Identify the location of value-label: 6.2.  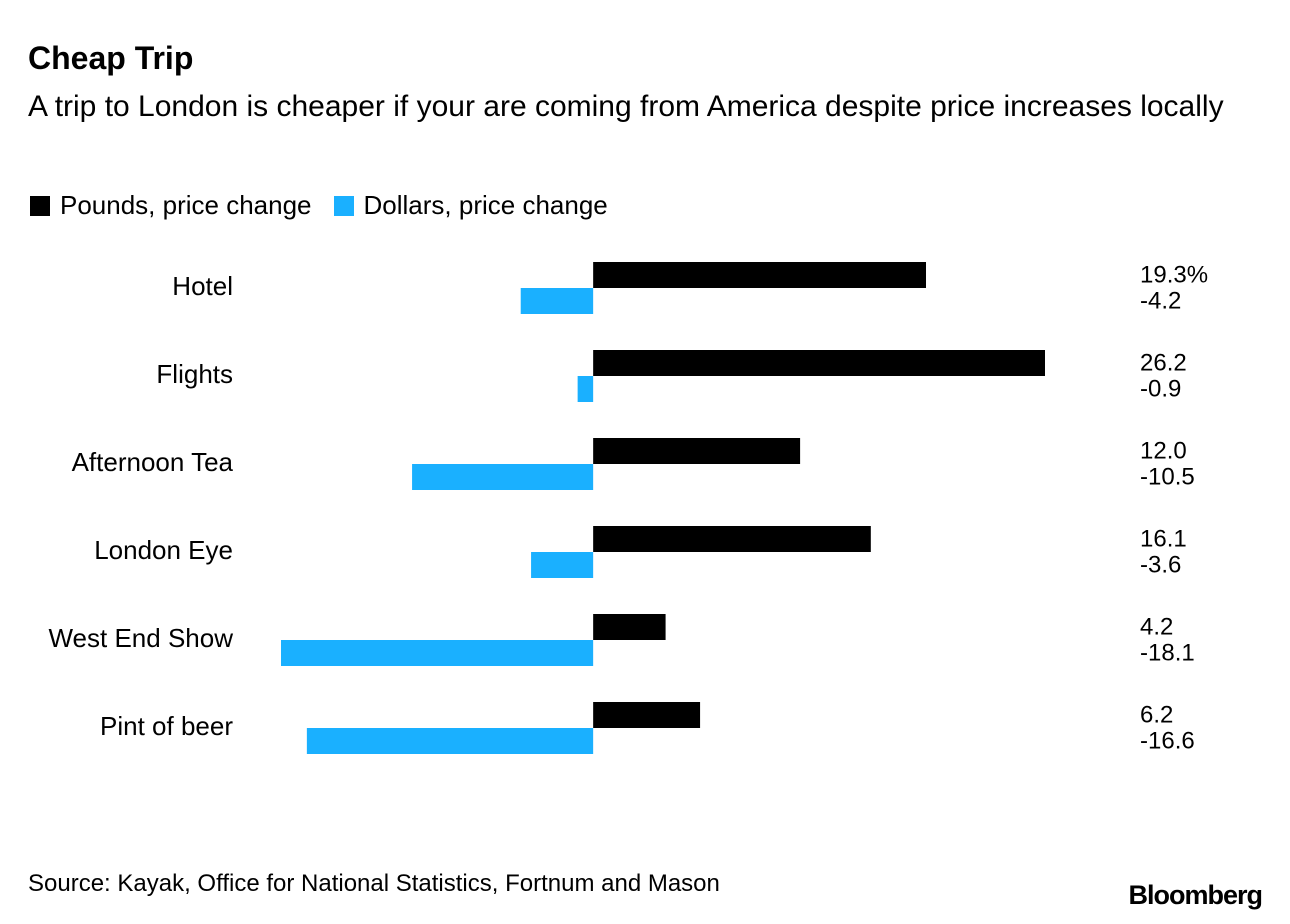
(1156, 714).